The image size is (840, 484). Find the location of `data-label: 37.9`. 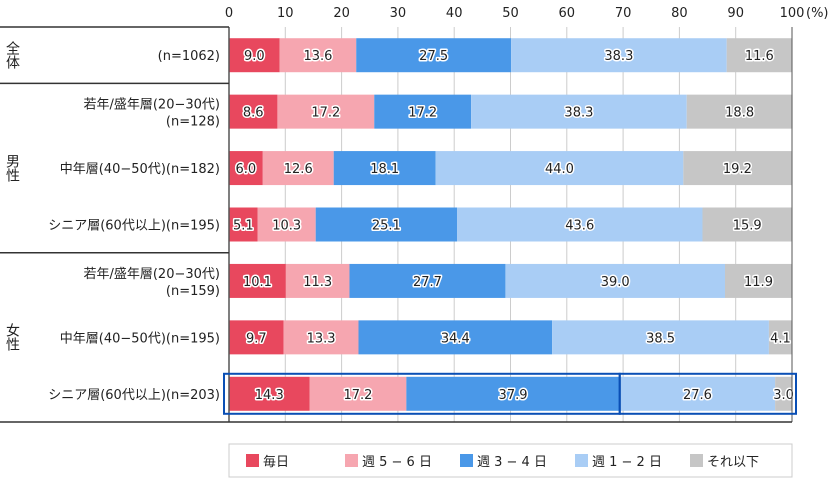

data-label: 37.9 is located at coordinates (513, 395).